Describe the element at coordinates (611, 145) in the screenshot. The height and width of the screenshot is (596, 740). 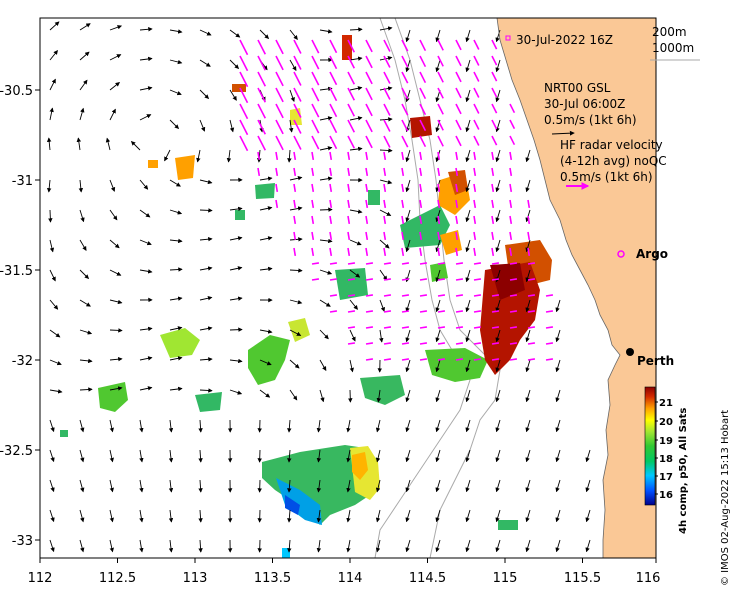
I see `hf-title: HF radar velocity` at that location.